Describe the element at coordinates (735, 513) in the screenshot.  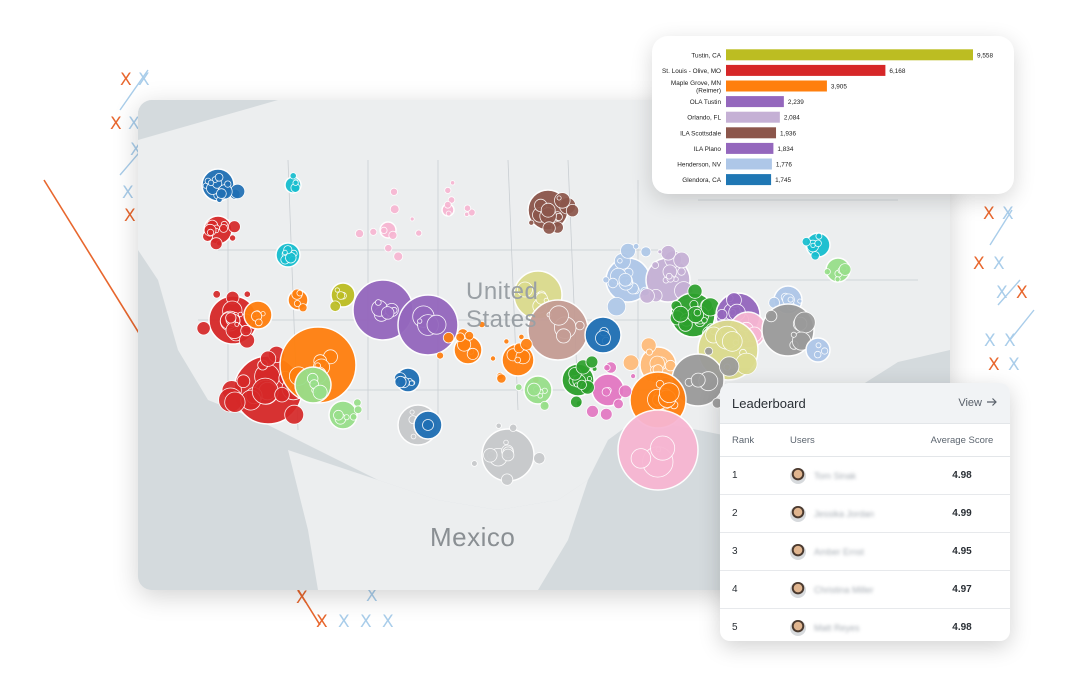
I see `rank-value: 2` at that location.